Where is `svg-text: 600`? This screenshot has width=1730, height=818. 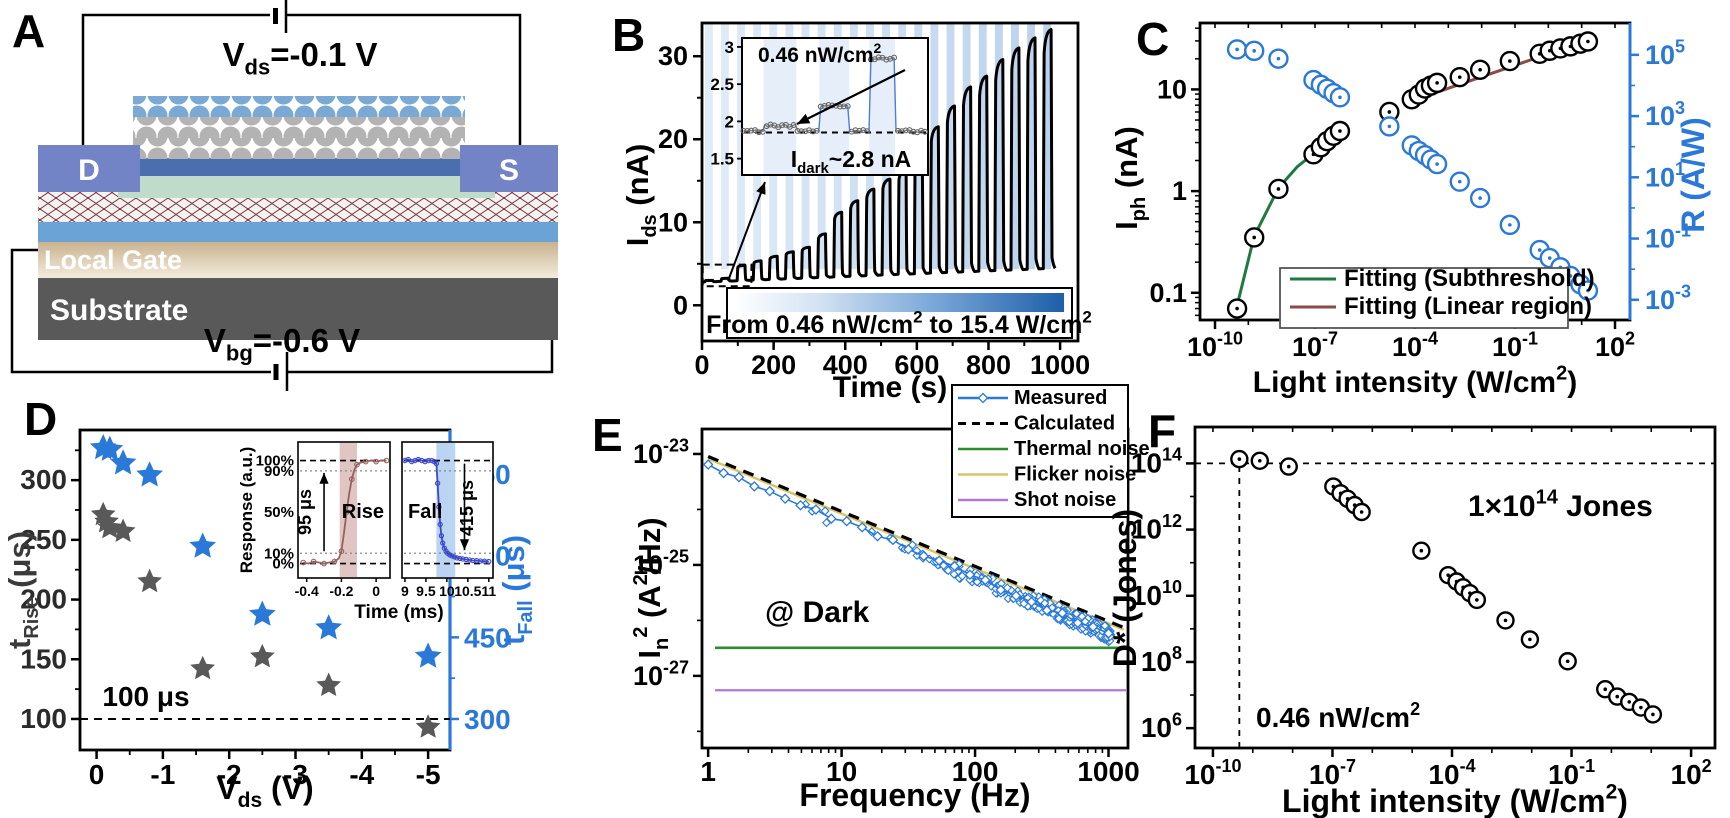 svg-text: 600 is located at coordinates (916, 365).